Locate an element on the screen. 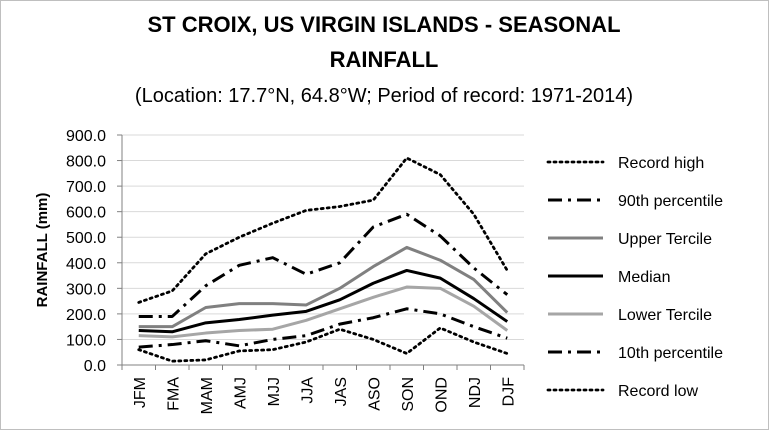  y-tick-label: 600.0 is located at coordinates (86, 213).